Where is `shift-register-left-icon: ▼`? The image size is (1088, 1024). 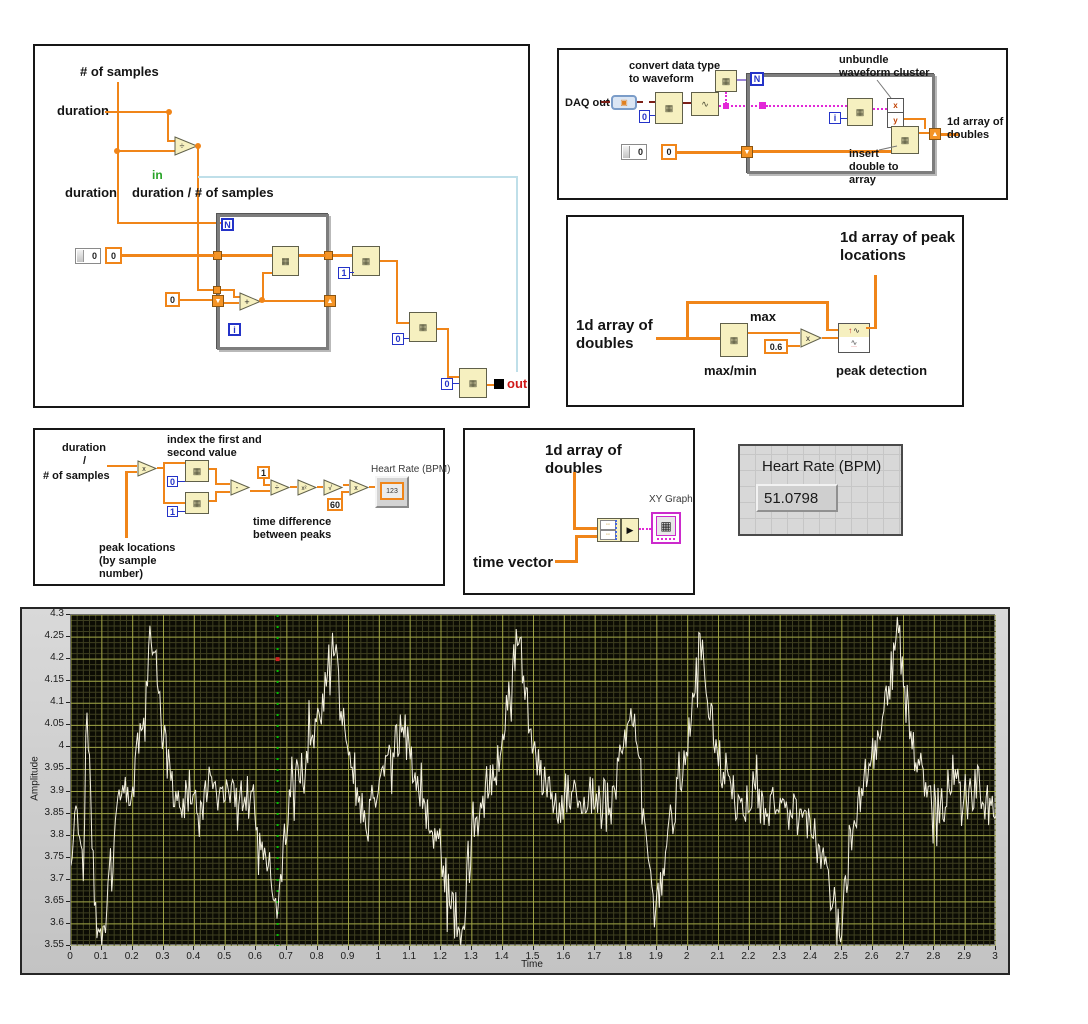 shift-register-left-icon: ▼ is located at coordinates (218, 301).